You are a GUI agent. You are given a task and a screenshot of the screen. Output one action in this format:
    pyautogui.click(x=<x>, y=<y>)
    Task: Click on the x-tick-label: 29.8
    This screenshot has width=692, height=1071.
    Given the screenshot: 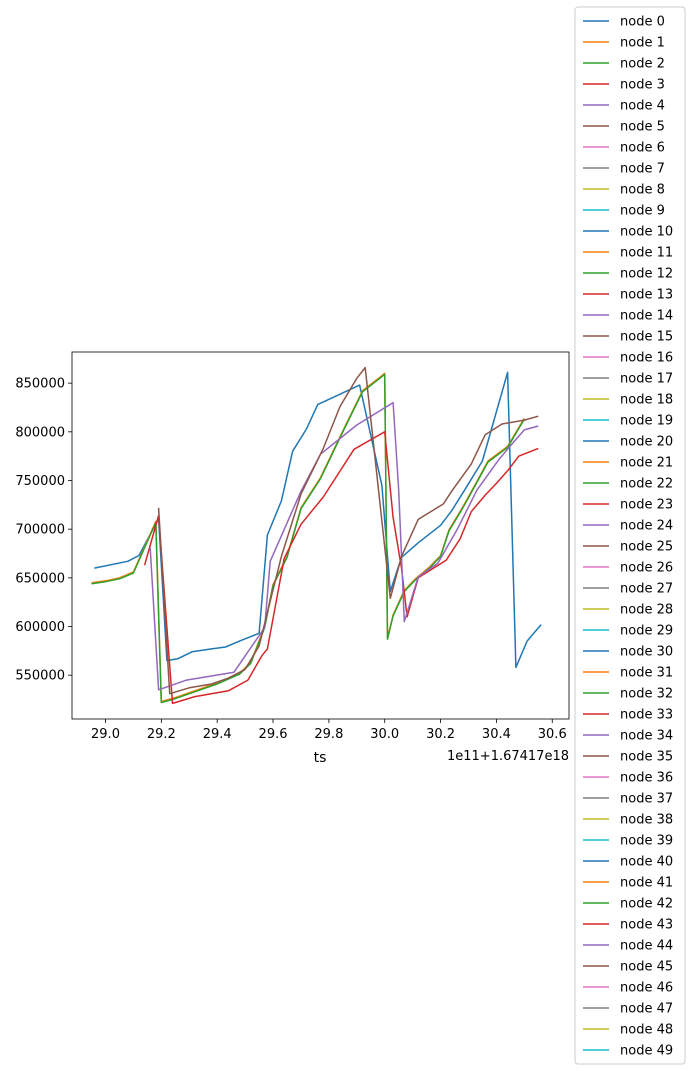 What is the action you would take?
    pyautogui.click(x=328, y=734)
    